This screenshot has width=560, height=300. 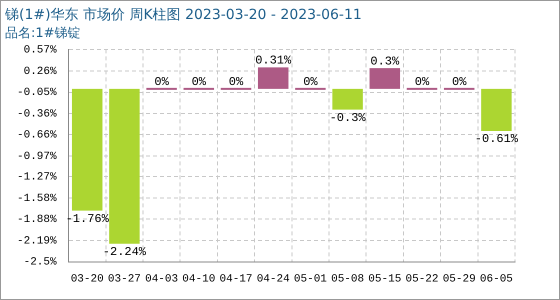 What do you see at coordinates (36, 93) in the screenshot?
I see `y-tick-label: -0.05%` at bounding box center [36, 93].